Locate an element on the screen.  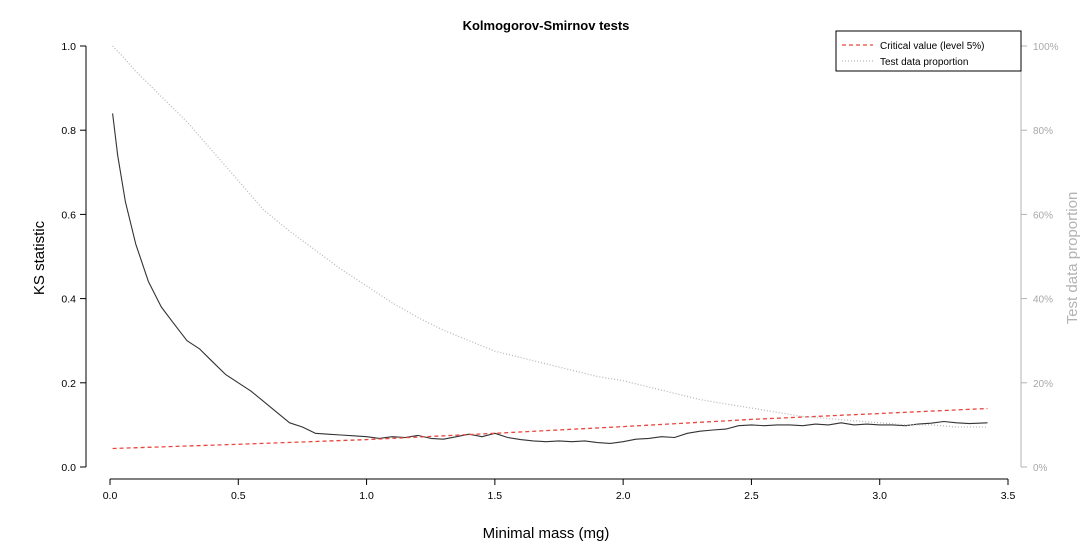
x-tick-label: 2.0 is located at coordinates (623, 496).